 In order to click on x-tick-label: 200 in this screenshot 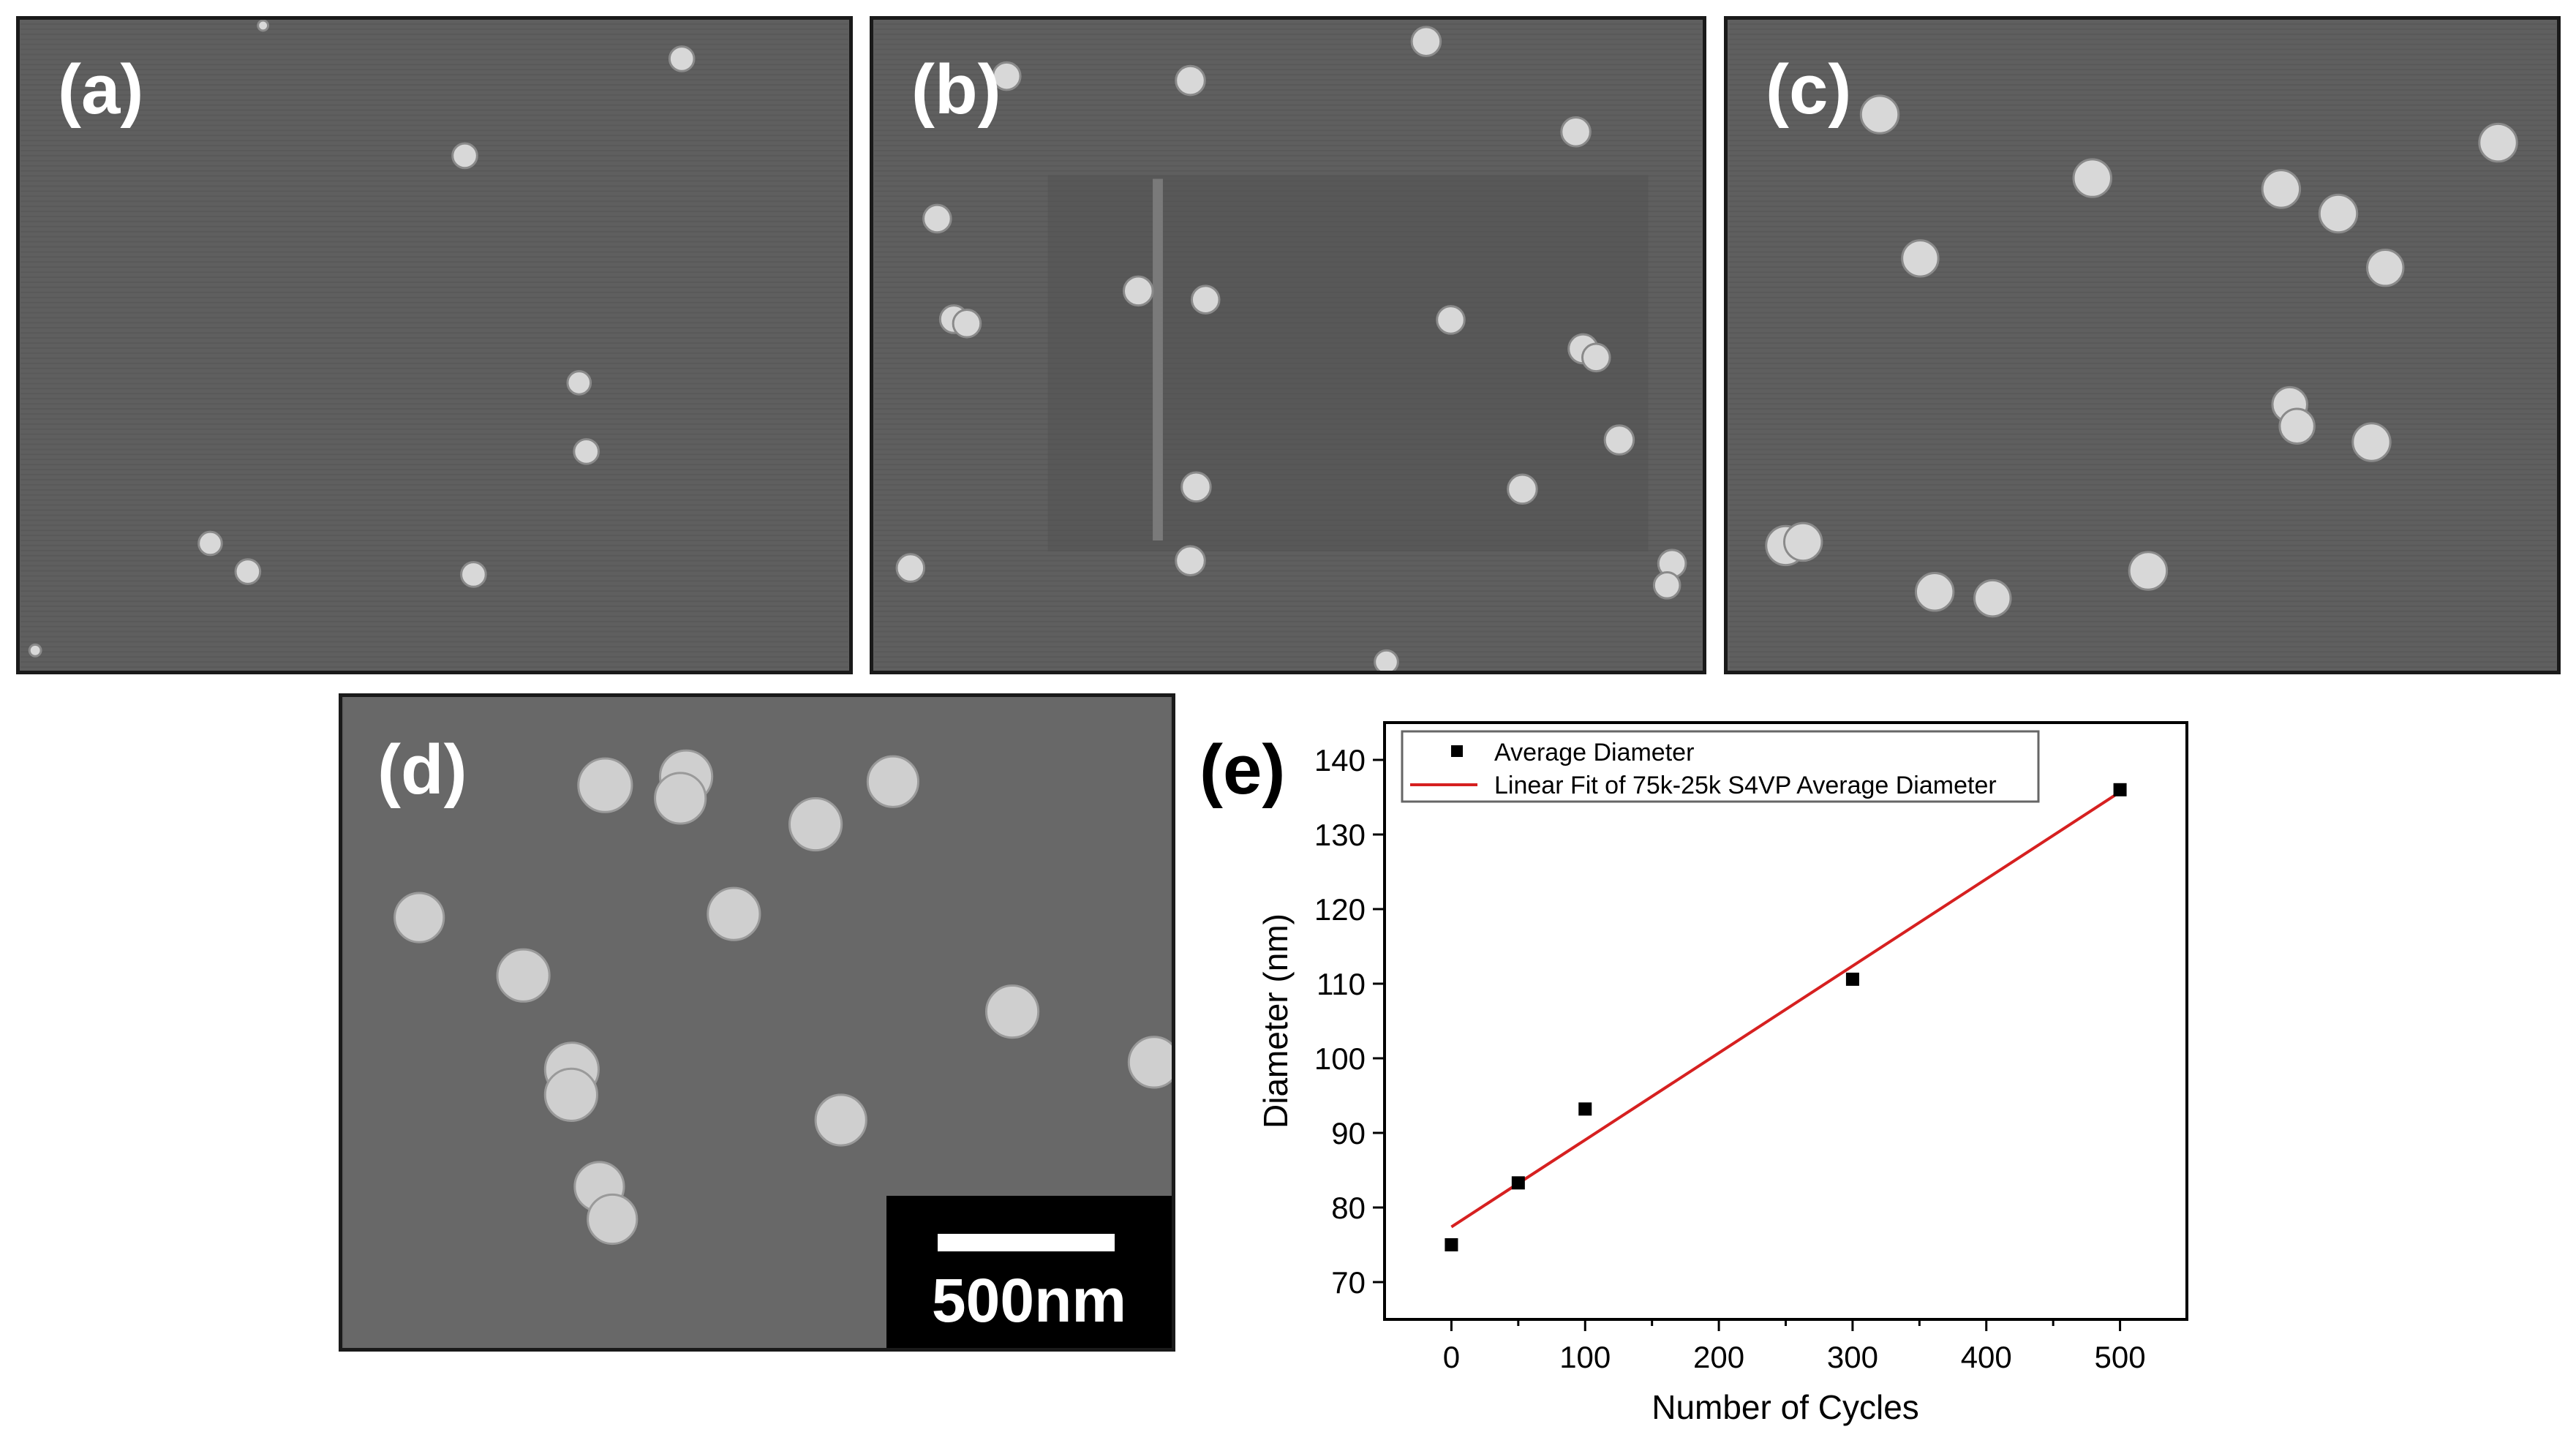, I will do `click(1718, 1357)`.